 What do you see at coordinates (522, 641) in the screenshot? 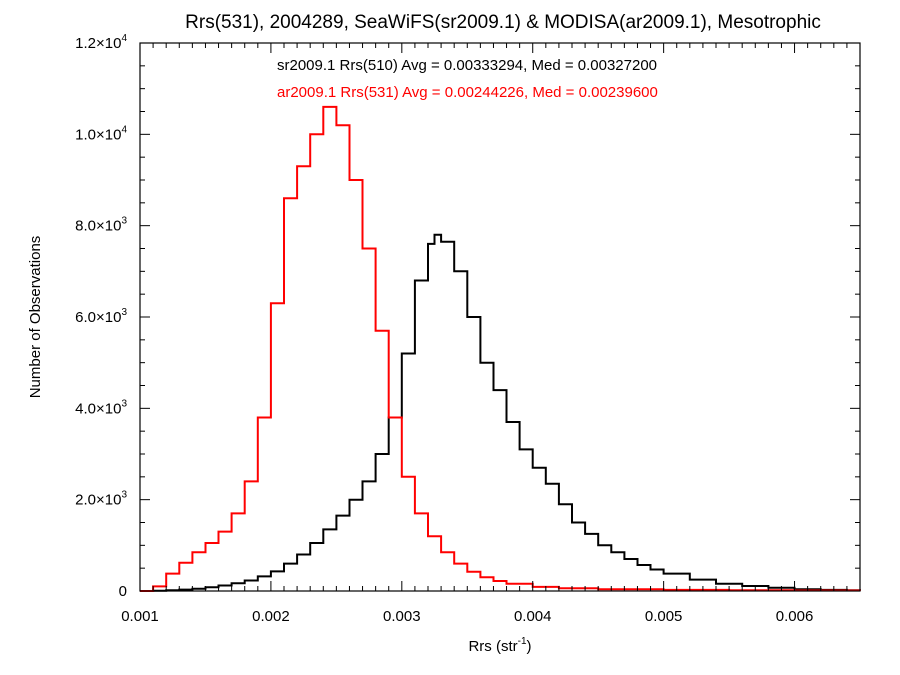
I see `x-axis-label-exponent: -1` at bounding box center [522, 641].